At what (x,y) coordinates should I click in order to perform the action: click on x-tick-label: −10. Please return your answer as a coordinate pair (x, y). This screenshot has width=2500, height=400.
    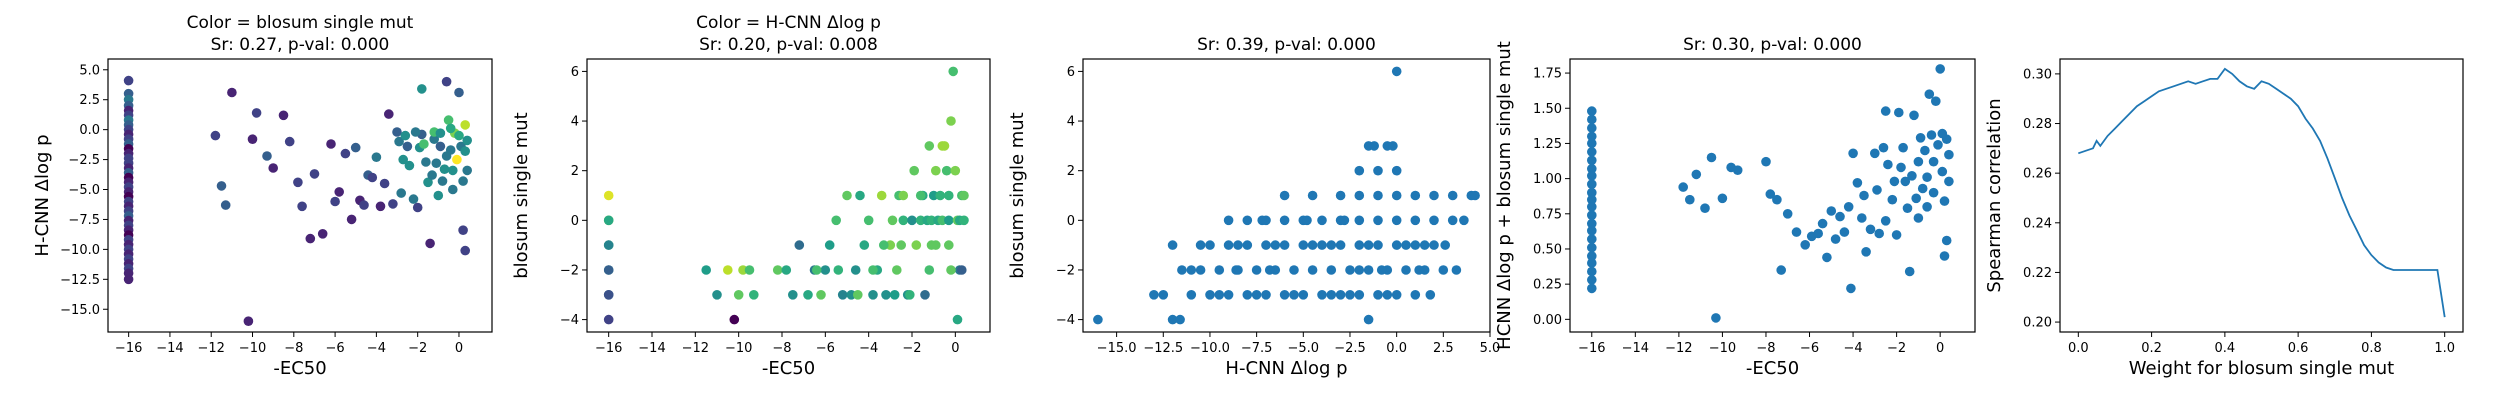
    Looking at the image, I should click on (738, 348).